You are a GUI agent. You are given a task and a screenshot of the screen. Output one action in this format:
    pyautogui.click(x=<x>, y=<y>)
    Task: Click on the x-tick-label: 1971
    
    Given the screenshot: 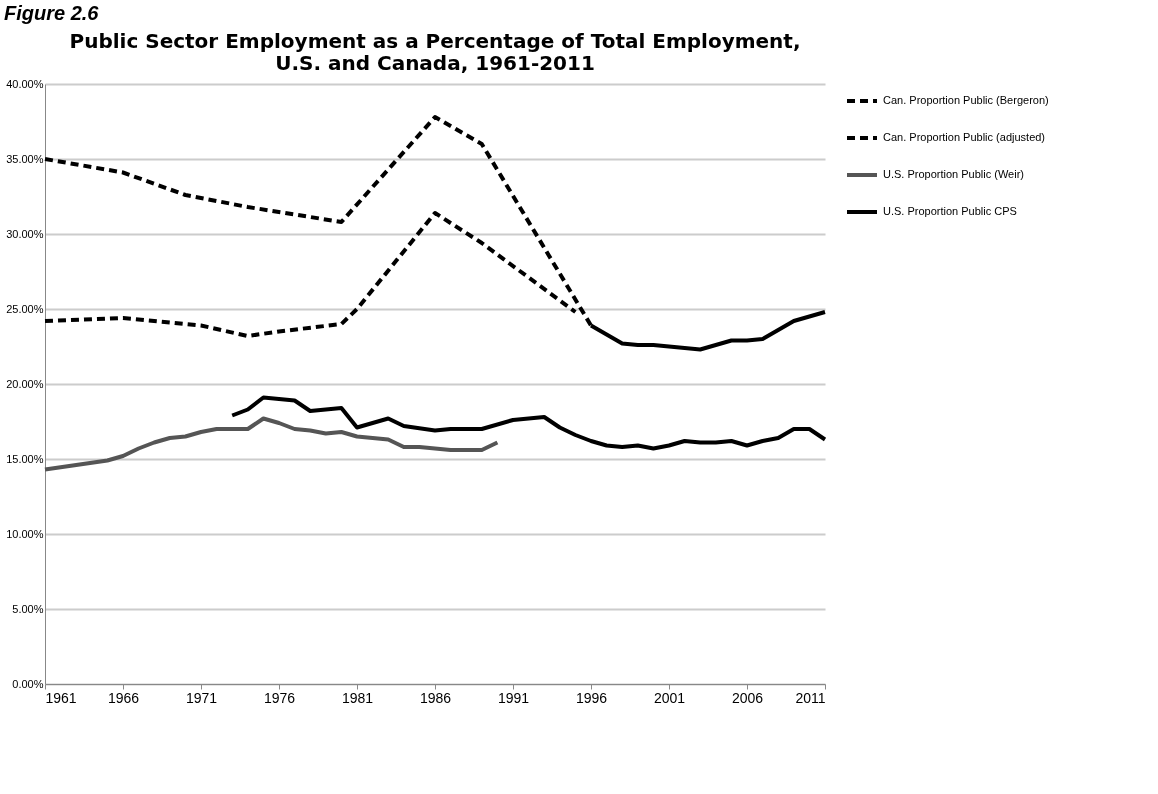 What is the action you would take?
    pyautogui.click(x=201, y=697)
    